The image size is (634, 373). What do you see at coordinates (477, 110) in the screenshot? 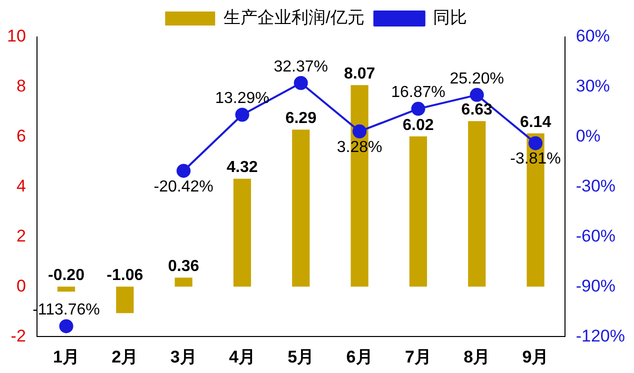
I see `data-label: 6.63` at bounding box center [477, 110].